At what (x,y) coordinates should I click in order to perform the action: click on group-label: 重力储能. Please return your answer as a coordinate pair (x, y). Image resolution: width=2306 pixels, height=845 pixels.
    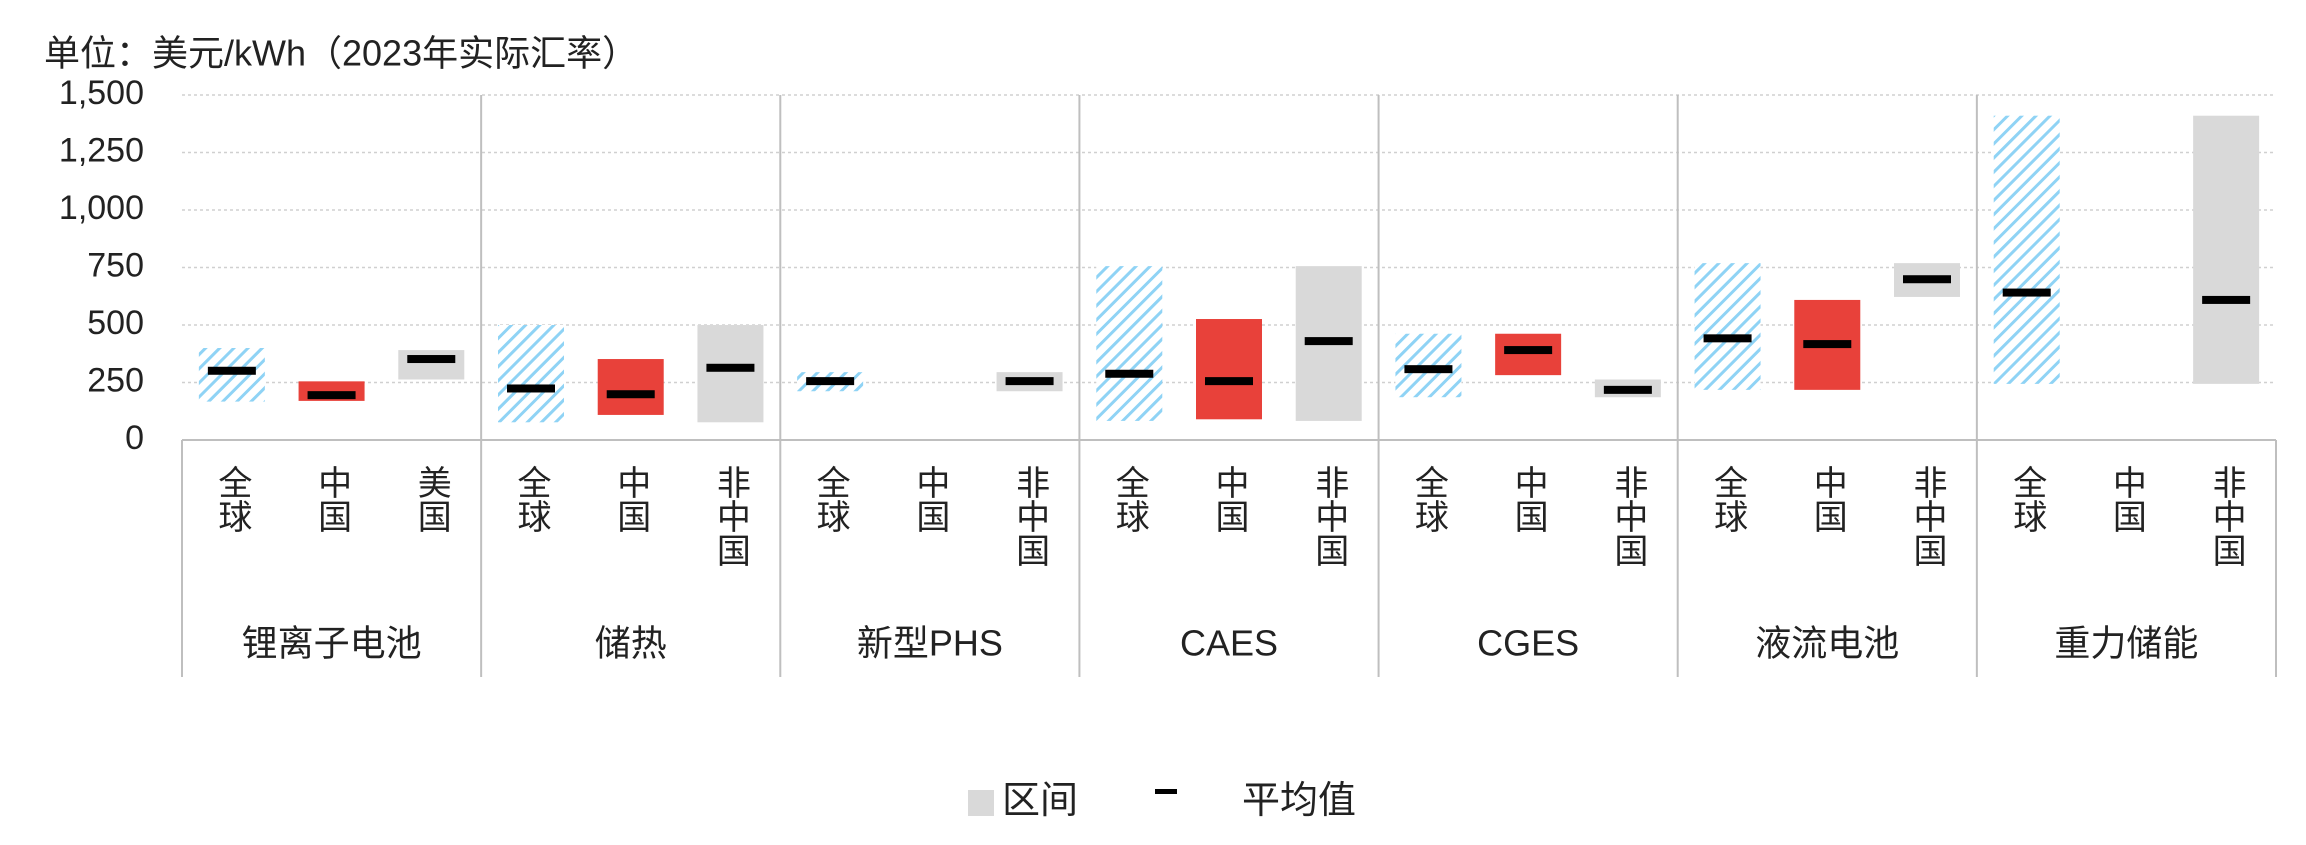
    Looking at the image, I should click on (2126, 643).